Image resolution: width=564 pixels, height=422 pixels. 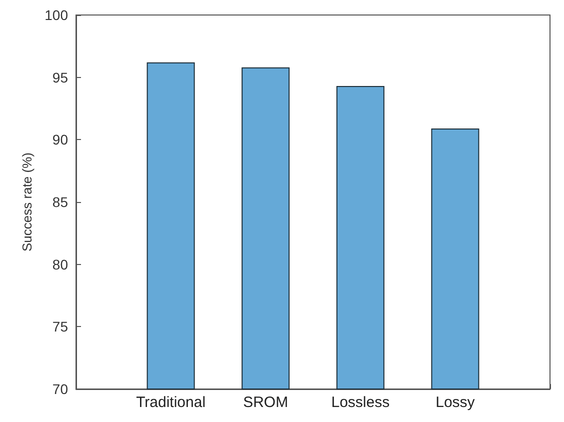 I want to click on y-tick-label: 85, so click(x=60, y=202).